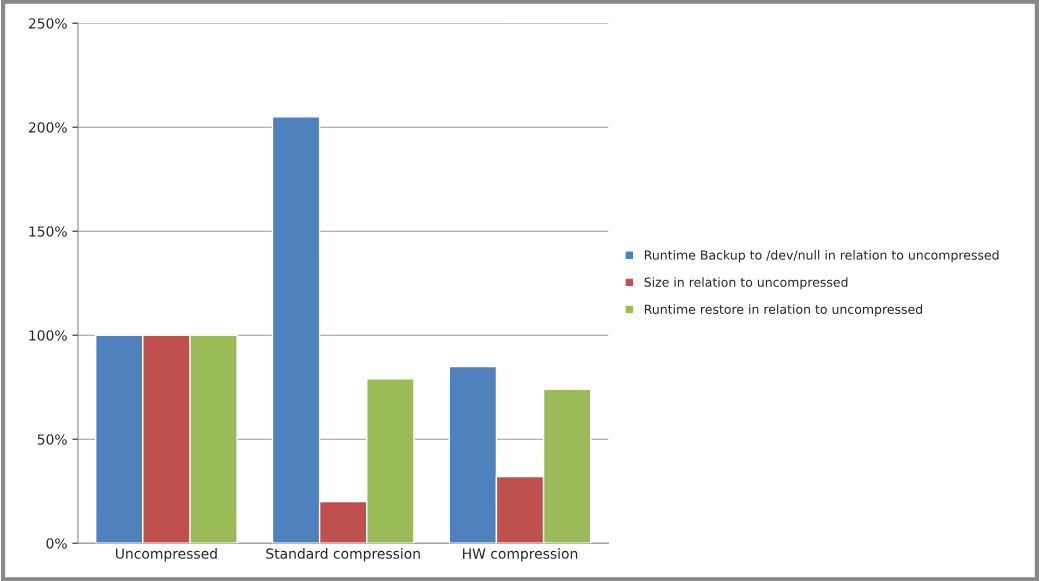  Describe the element at coordinates (52, 439) in the screenshot. I see `y-tick-label: 50%` at that location.